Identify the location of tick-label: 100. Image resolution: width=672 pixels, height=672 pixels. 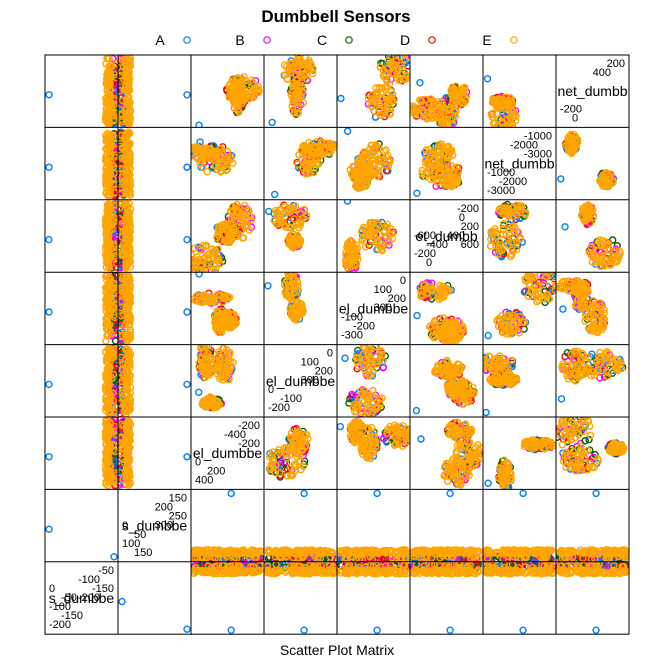
(383, 290).